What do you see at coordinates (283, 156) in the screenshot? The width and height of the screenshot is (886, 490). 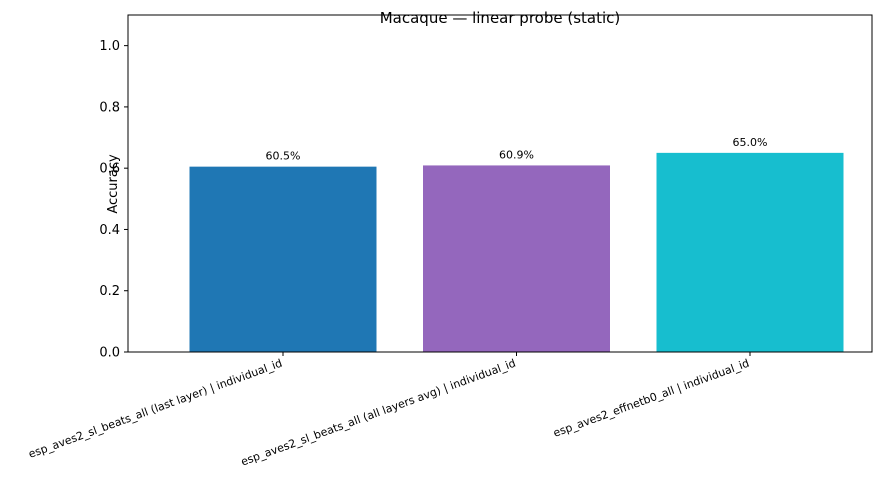 I see `value-label: 60.5%` at bounding box center [283, 156].